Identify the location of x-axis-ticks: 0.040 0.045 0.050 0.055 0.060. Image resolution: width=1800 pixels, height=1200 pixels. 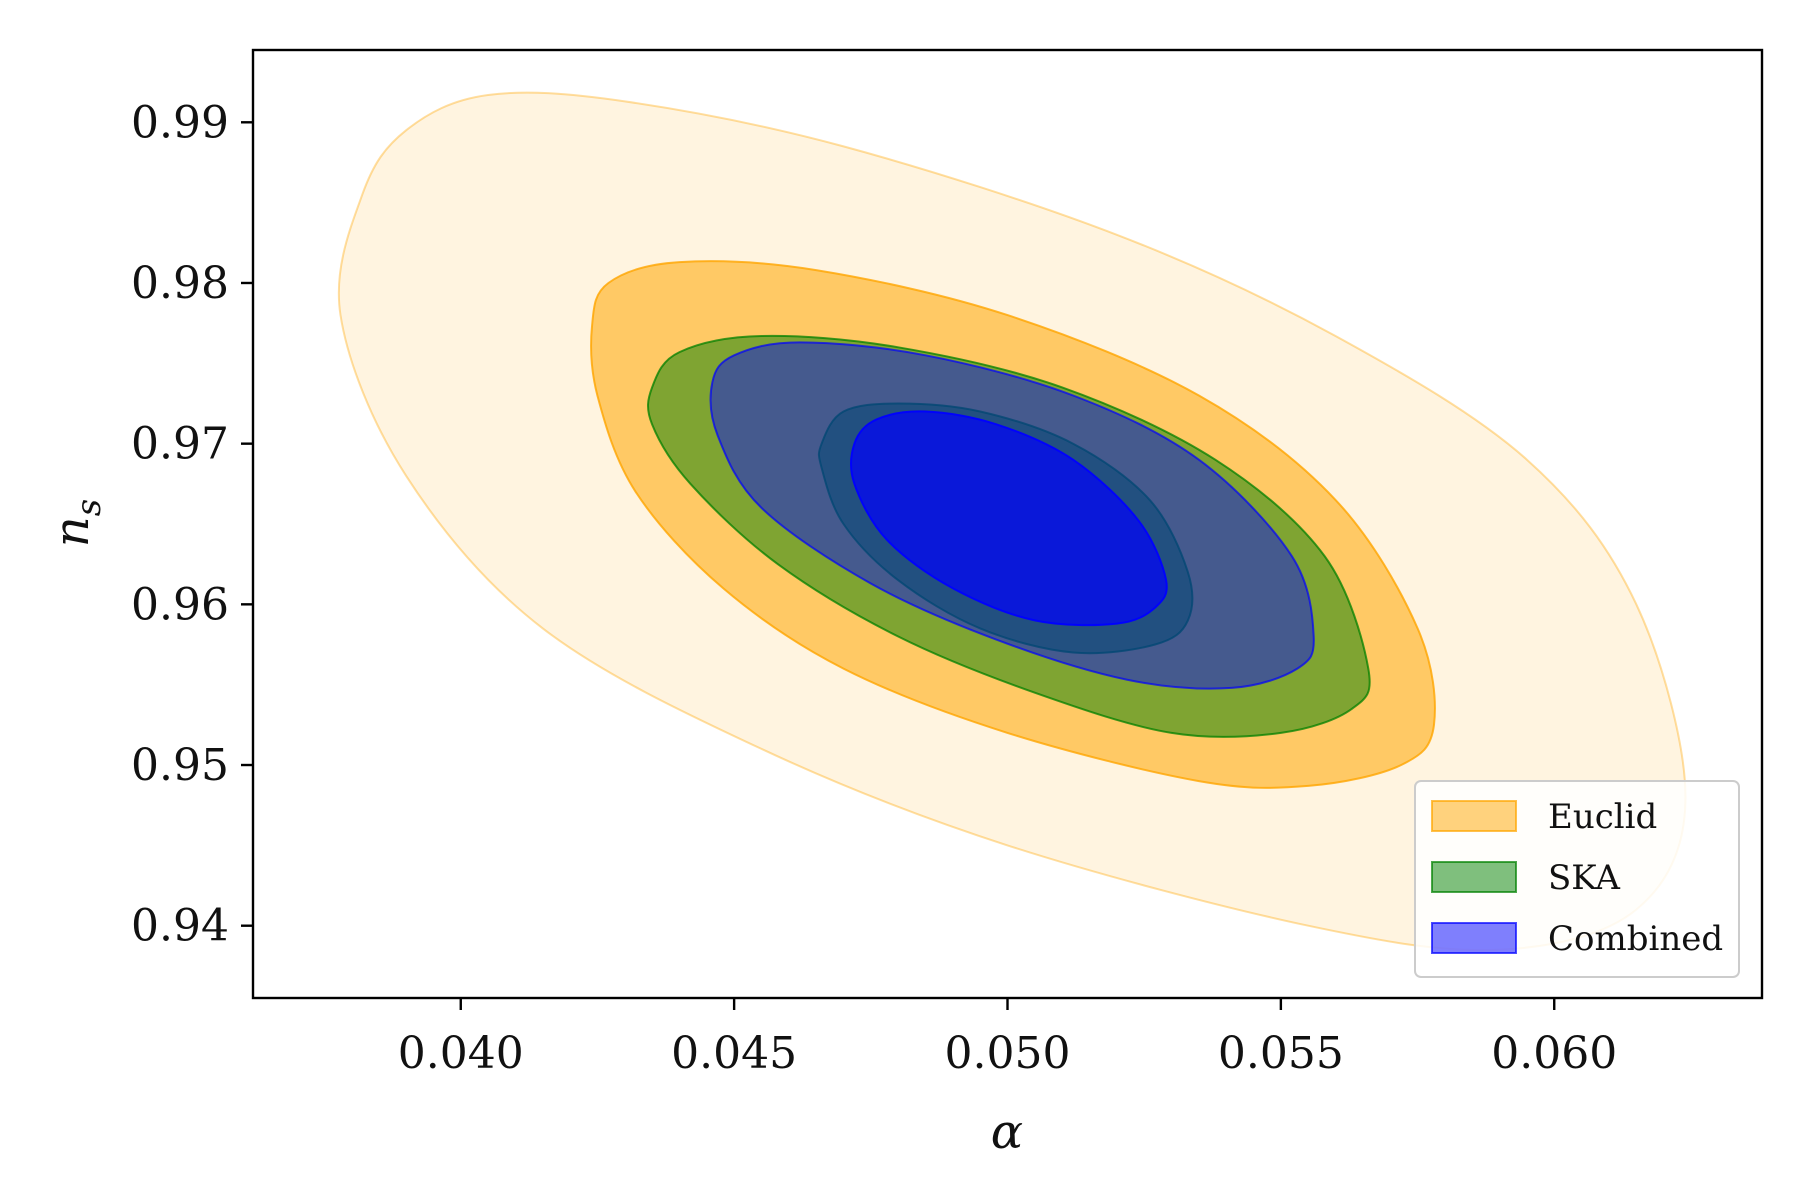
(1007, 1038).